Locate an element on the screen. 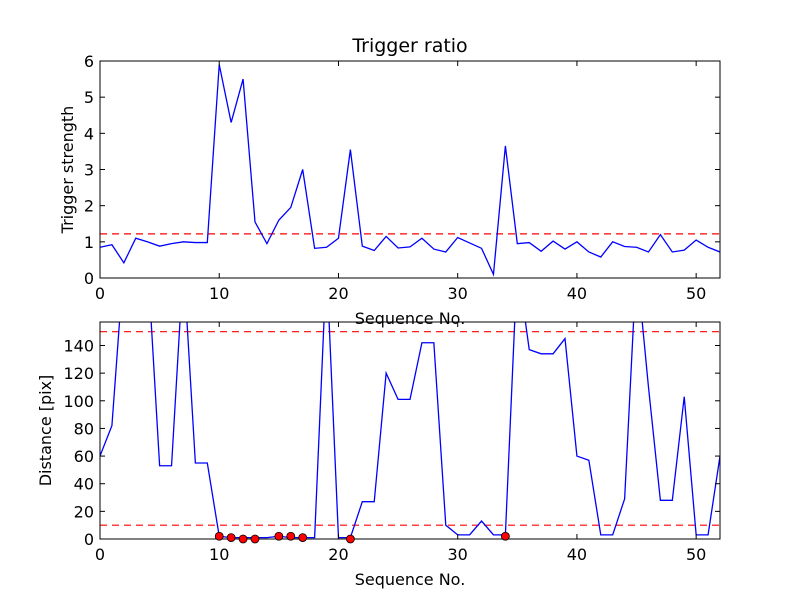 This screenshot has width=800, height=600. y-tick-label: 100 is located at coordinates (78, 401).